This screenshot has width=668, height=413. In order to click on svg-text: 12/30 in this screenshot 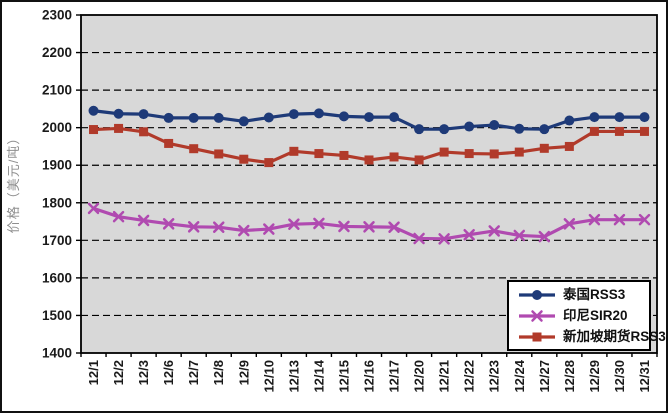, I will do `click(619, 376)`.